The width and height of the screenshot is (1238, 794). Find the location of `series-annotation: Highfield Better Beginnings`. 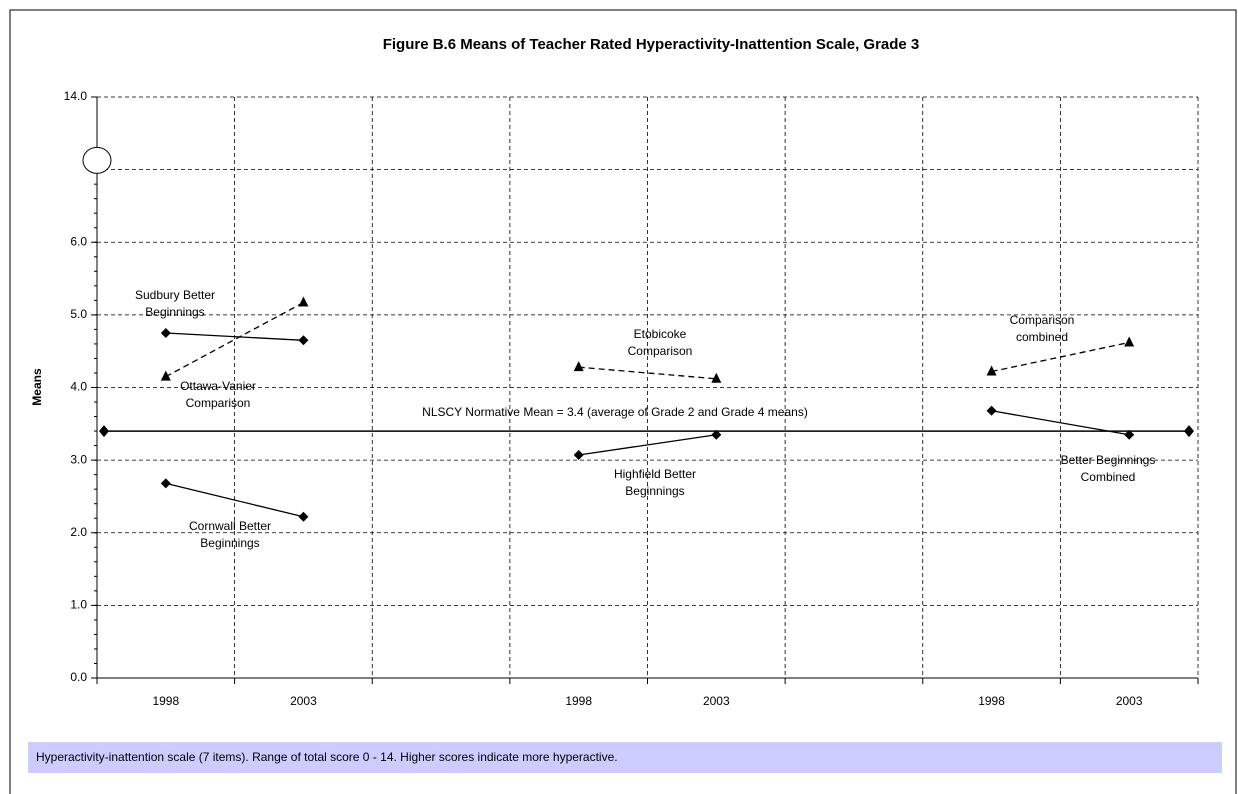

series-annotation: Highfield Better Beginnings is located at coordinates (655, 482).